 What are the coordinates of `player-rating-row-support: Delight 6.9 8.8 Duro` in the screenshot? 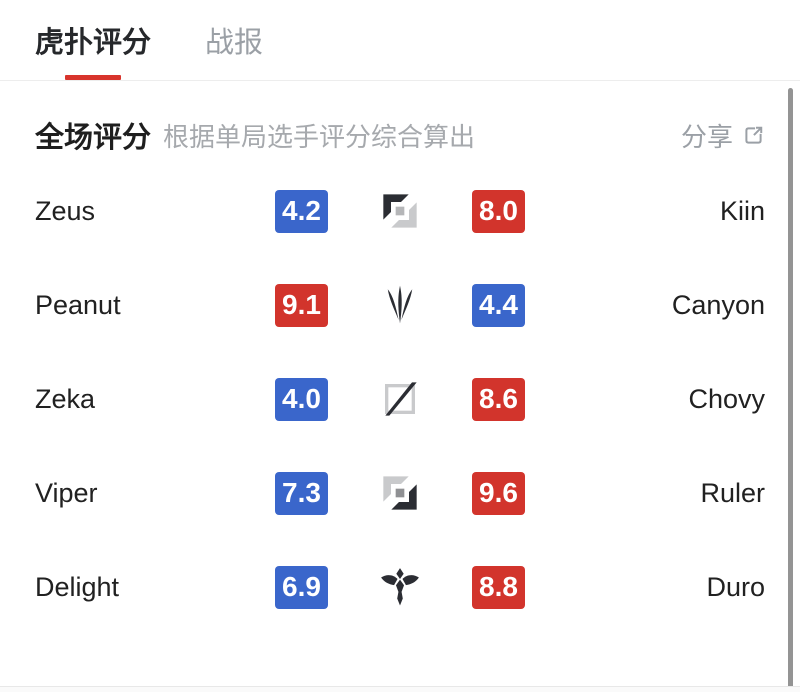 It's located at (400, 587).